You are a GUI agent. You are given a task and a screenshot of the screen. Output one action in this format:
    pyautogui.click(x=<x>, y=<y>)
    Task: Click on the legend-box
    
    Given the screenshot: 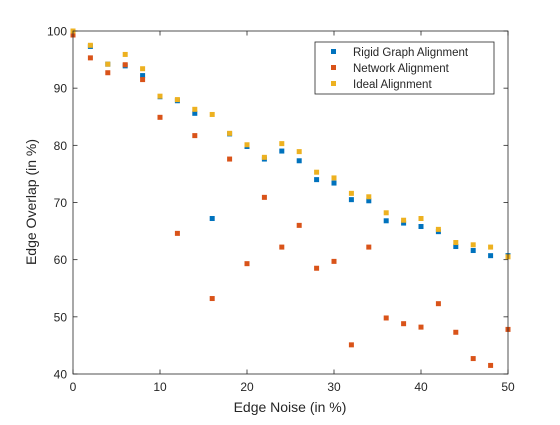 What is the action you would take?
    pyautogui.click(x=404, y=68)
    